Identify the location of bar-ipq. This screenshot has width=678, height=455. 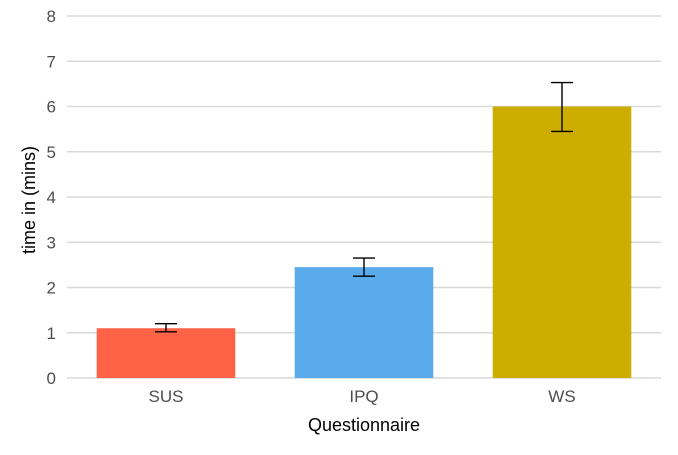
(364, 322).